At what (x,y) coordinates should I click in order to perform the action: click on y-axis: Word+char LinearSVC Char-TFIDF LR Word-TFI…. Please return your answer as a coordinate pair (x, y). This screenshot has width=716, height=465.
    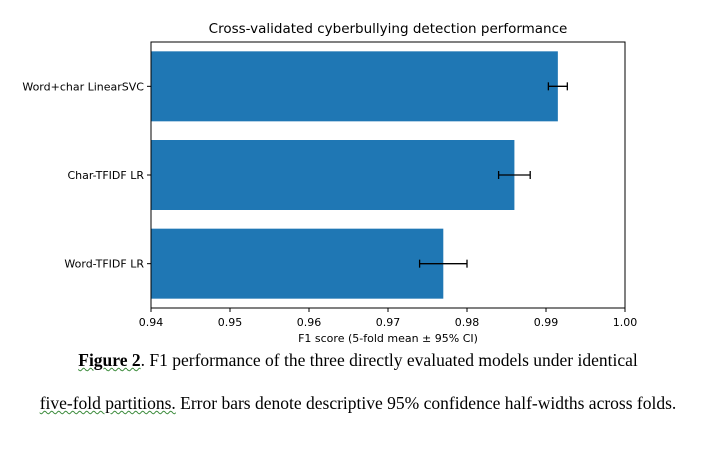
    Looking at the image, I should click on (86, 175).